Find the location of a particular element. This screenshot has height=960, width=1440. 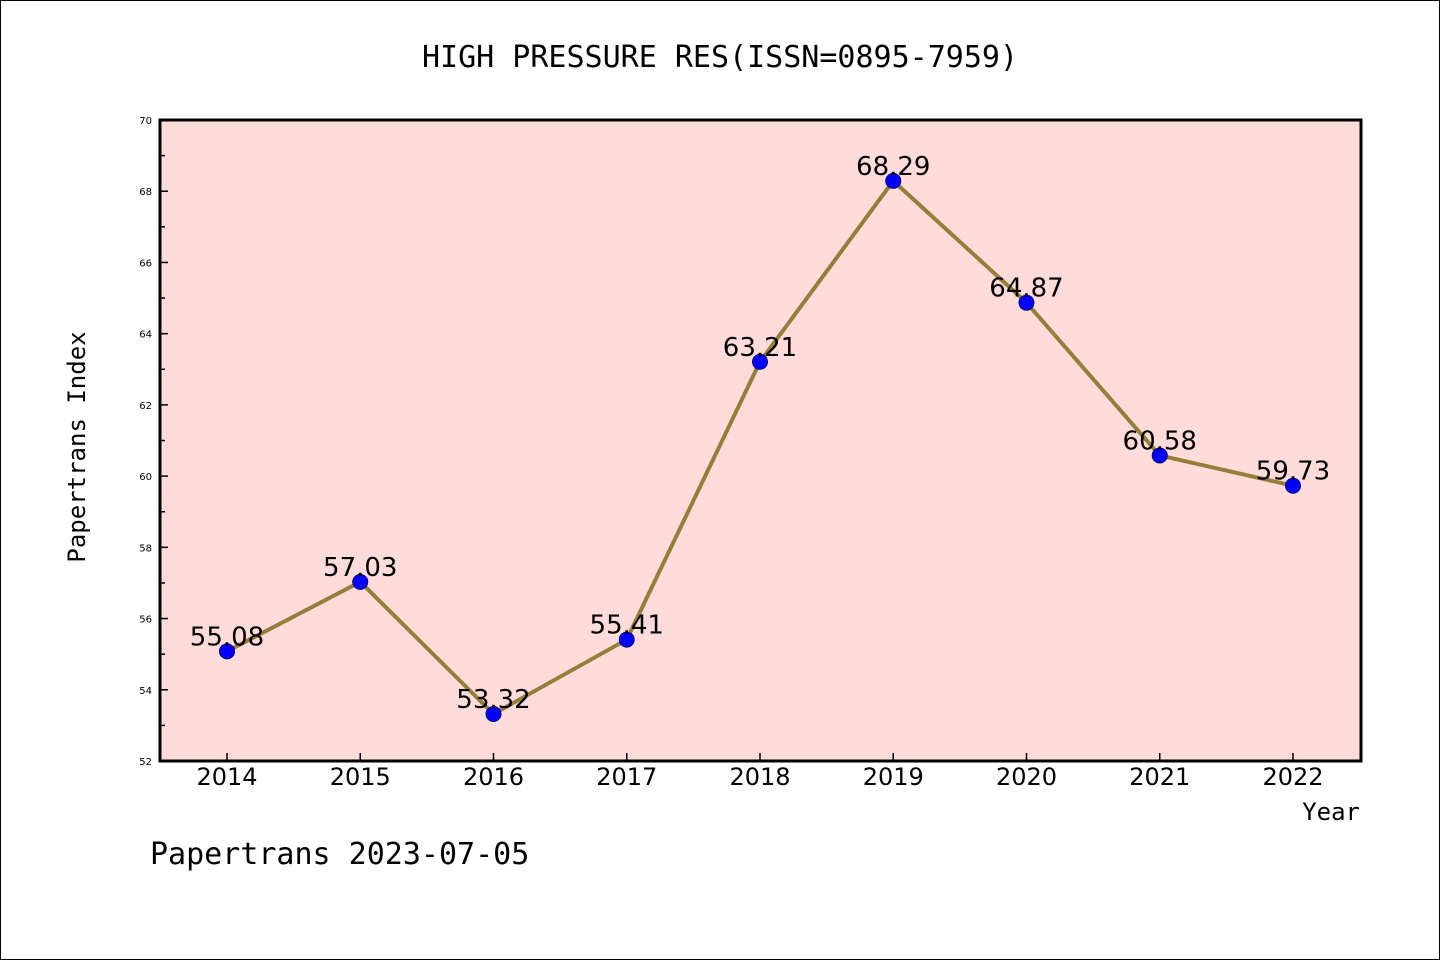

y-tick-label: 52 is located at coordinates (145, 762).